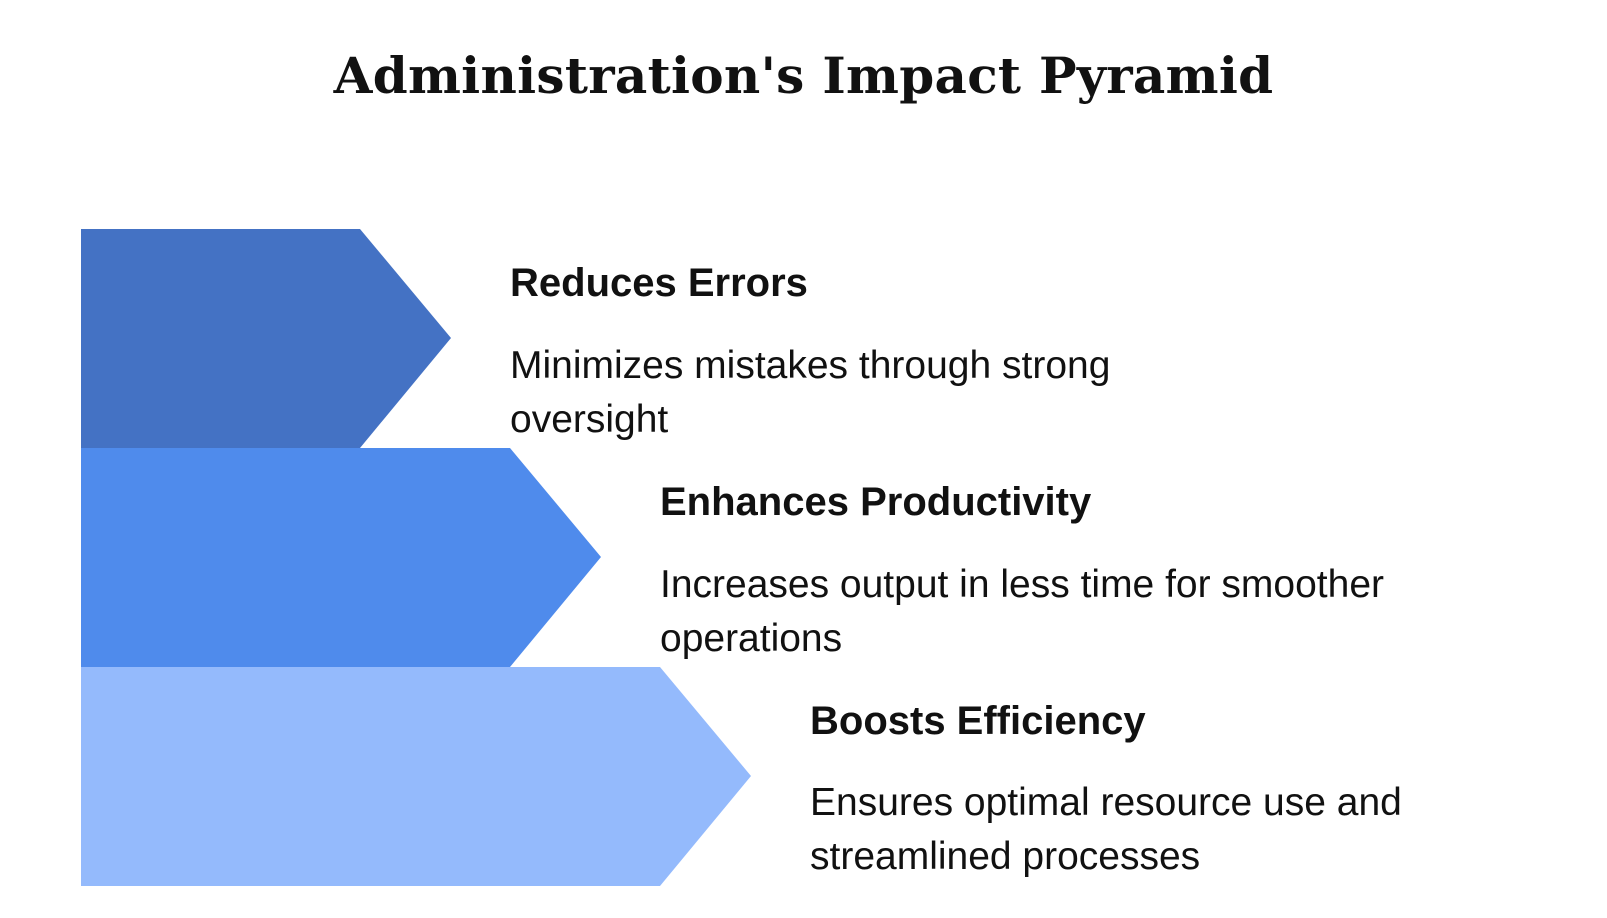  I want to click on level-2-arrow-shape, so click(341, 557).